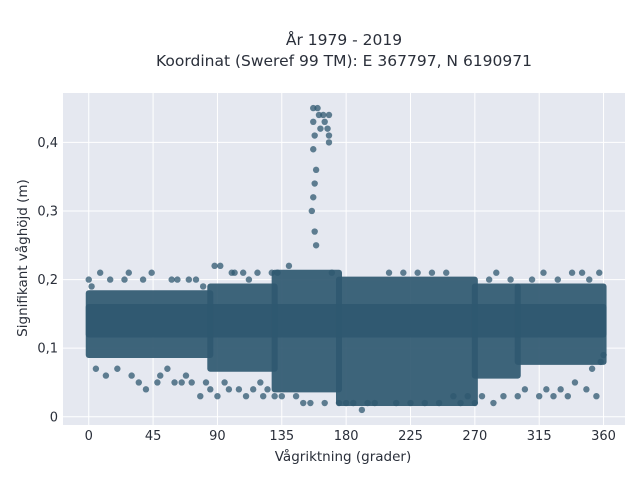 Image resolution: width=640 pixels, height=480 pixels. What do you see at coordinates (54, 417) in the screenshot?
I see `y-tick-label: 0` at bounding box center [54, 417].